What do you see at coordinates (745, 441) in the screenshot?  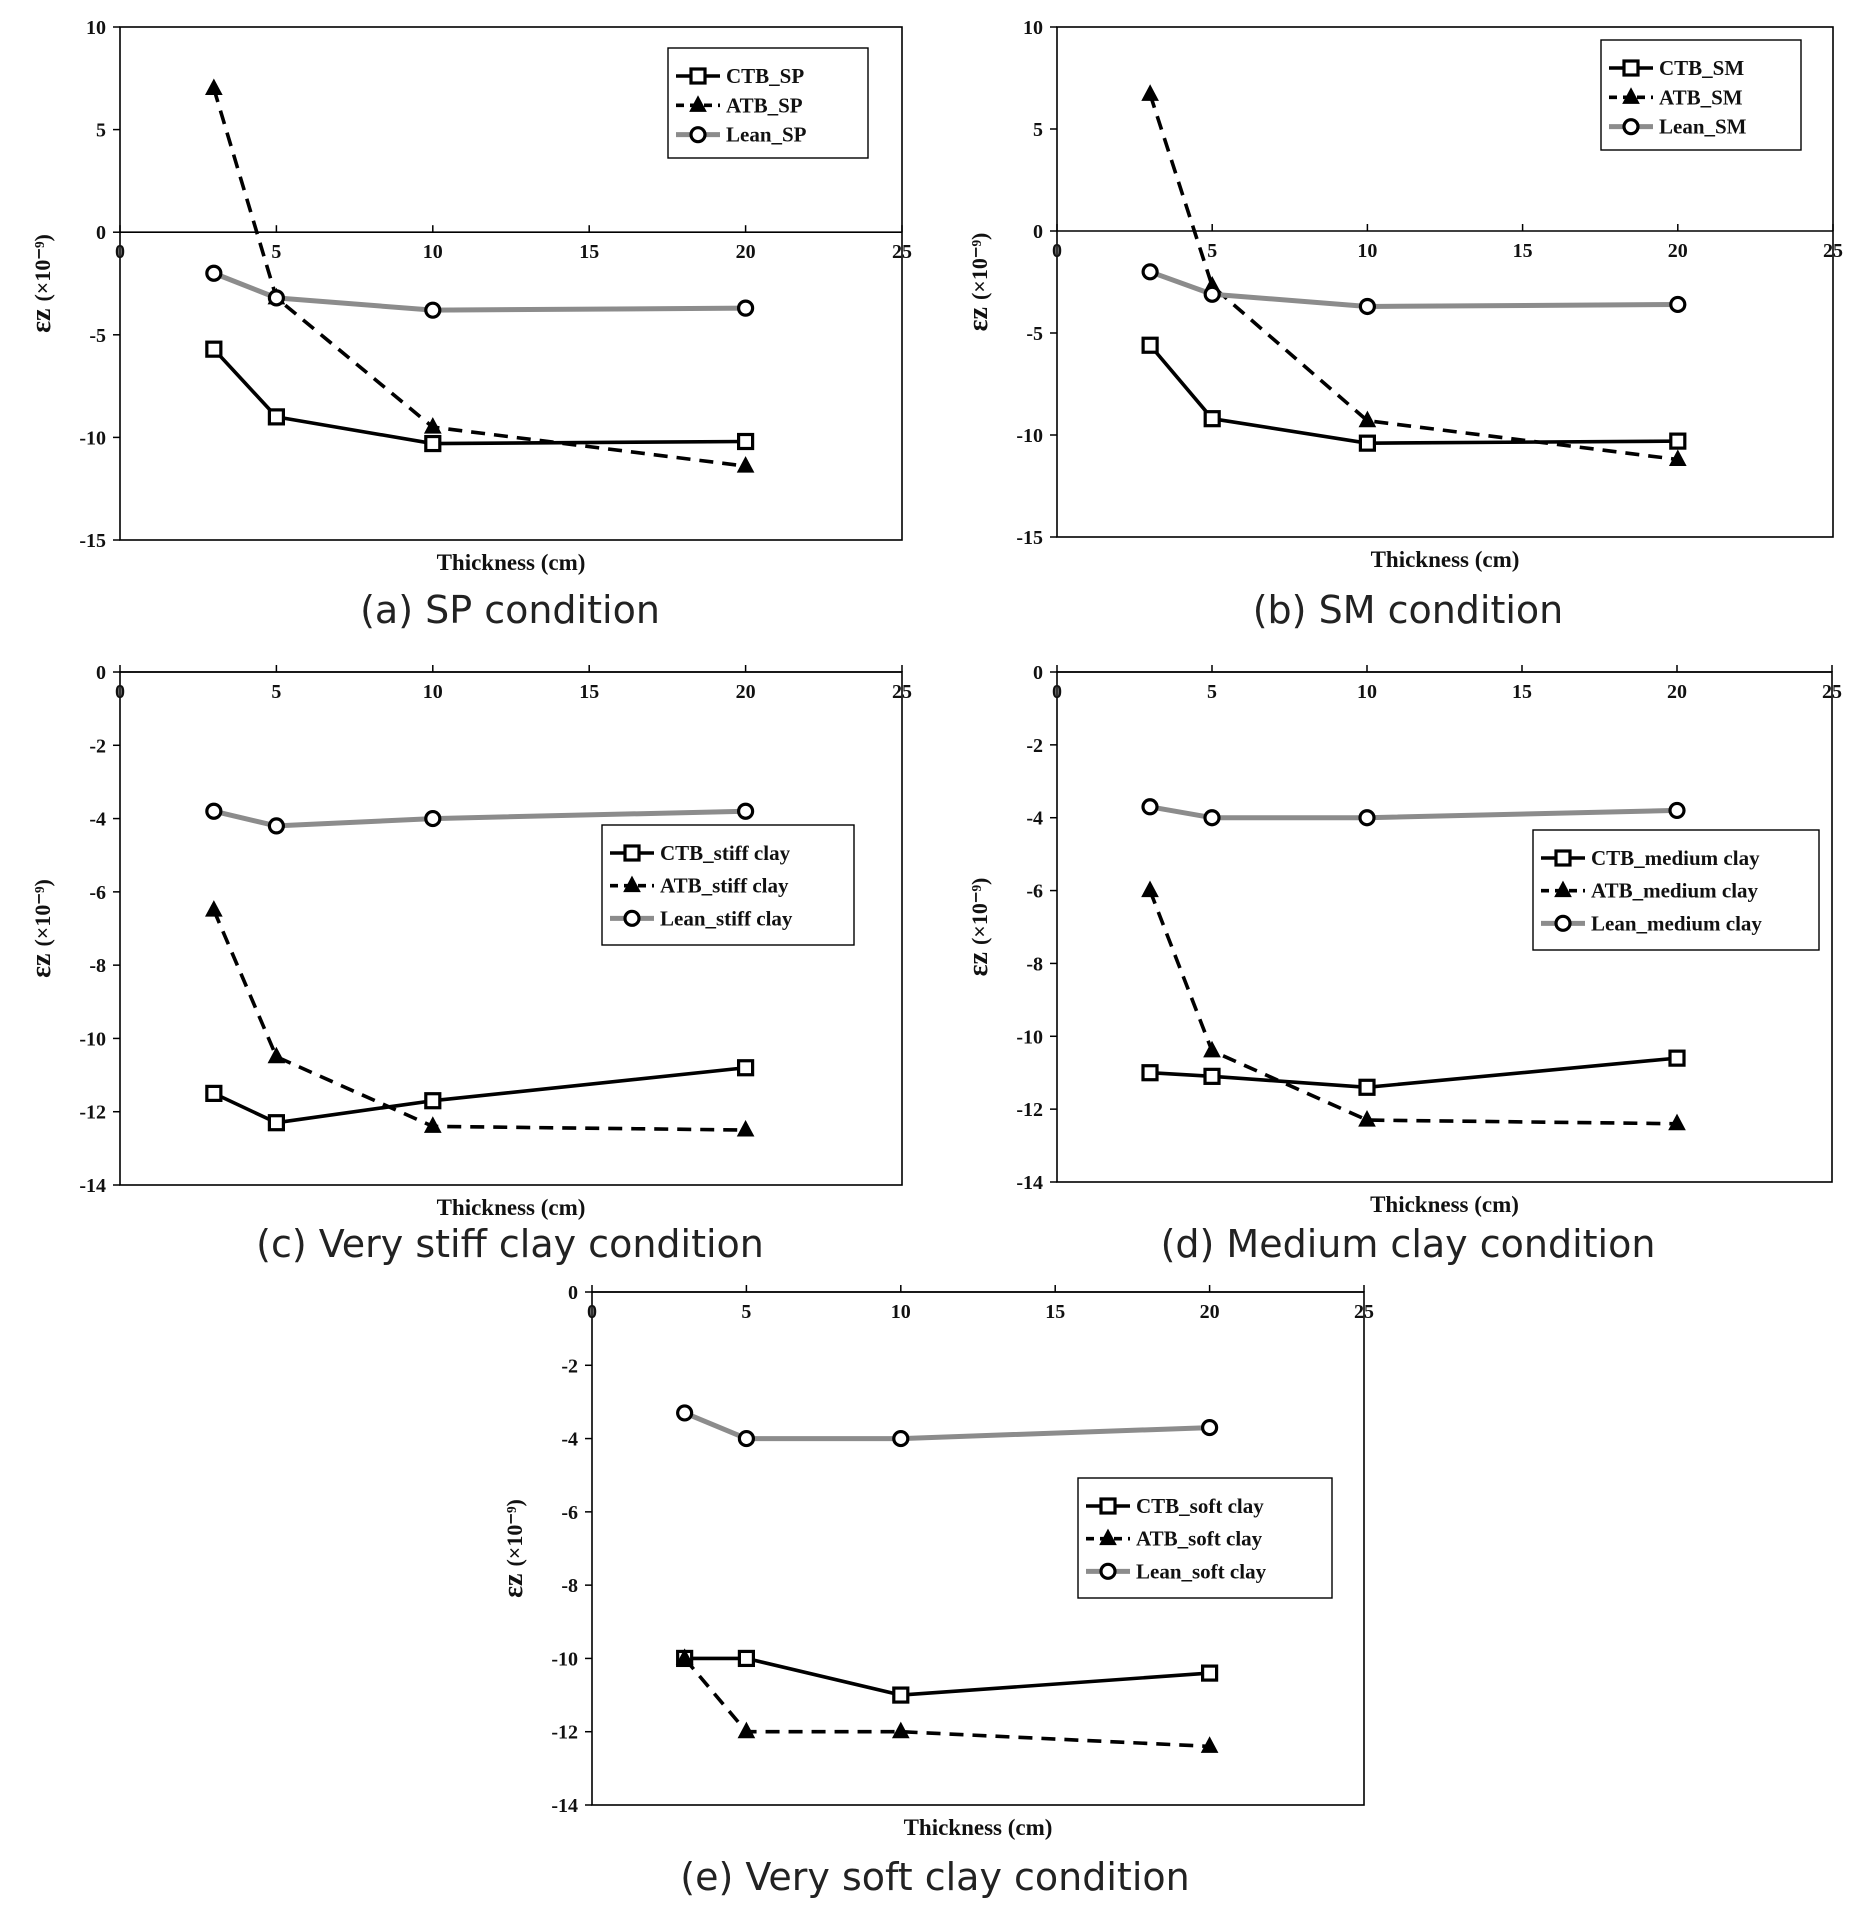 I see `data-point-ctb-sp` at bounding box center [745, 441].